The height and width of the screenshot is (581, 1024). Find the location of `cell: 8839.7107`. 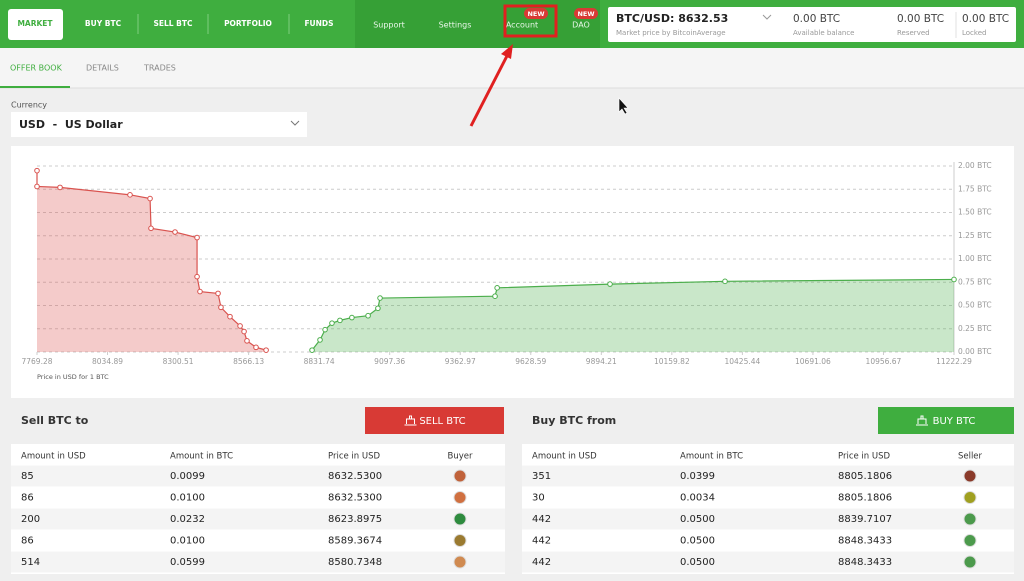

cell: 8839.7107 is located at coordinates (865, 519).